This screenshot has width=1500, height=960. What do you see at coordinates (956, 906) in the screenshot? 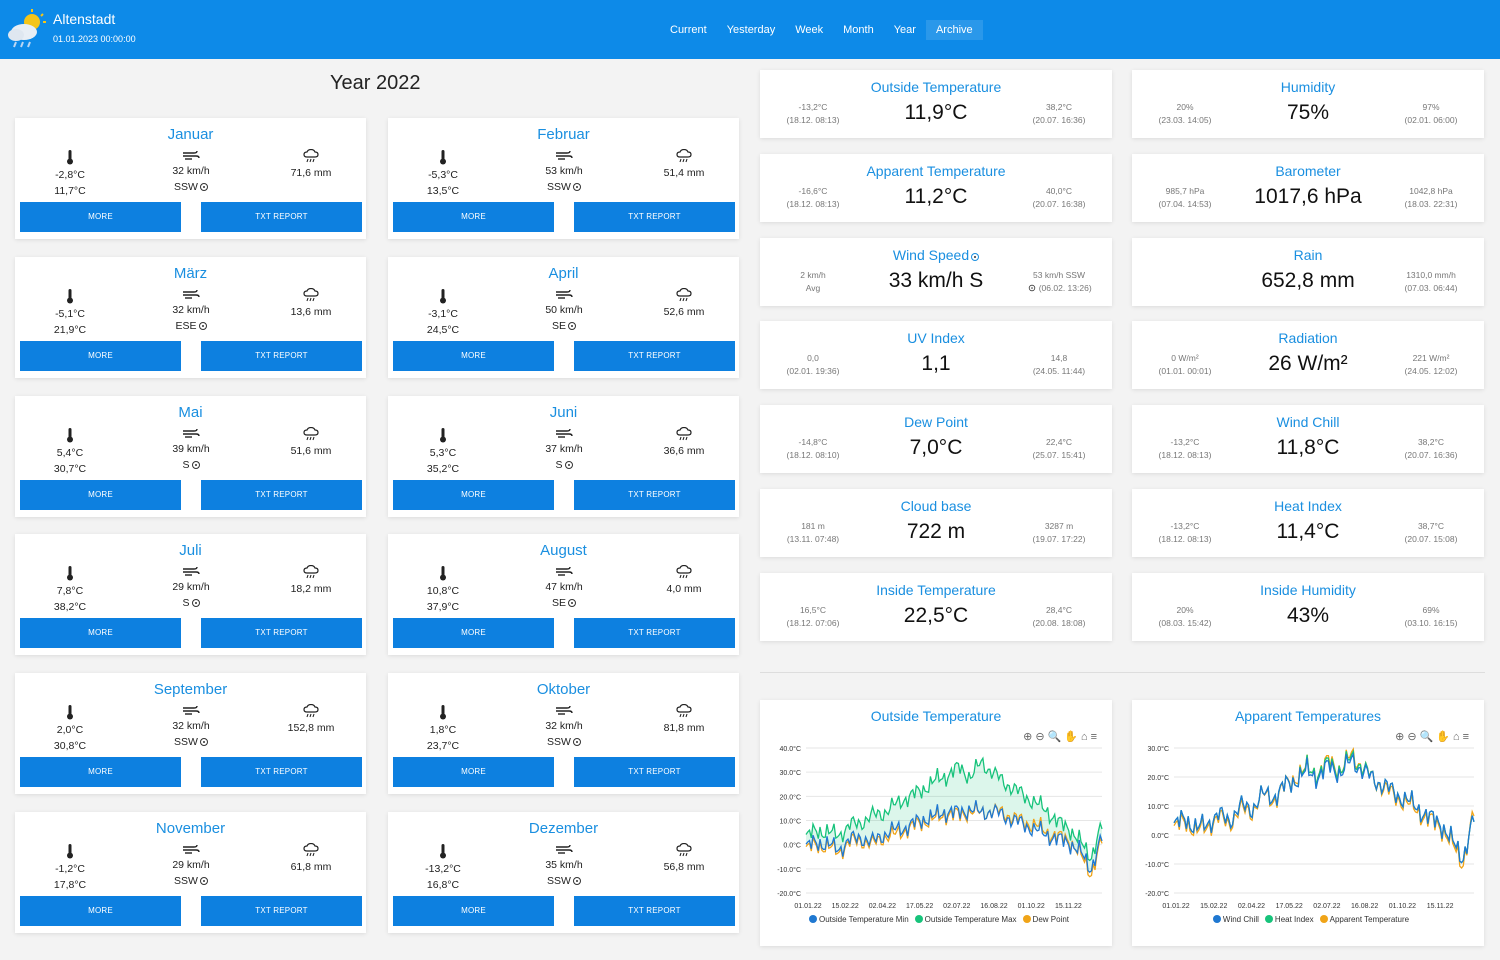
I see `x-tick-label: 02.07.22` at bounding box center [956, 906].